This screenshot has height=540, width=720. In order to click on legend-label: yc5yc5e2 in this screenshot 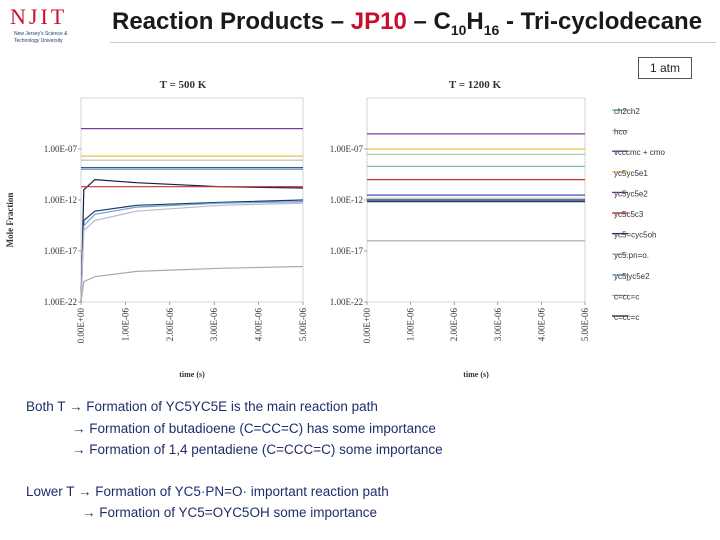, I will do `click(631, 193)`.